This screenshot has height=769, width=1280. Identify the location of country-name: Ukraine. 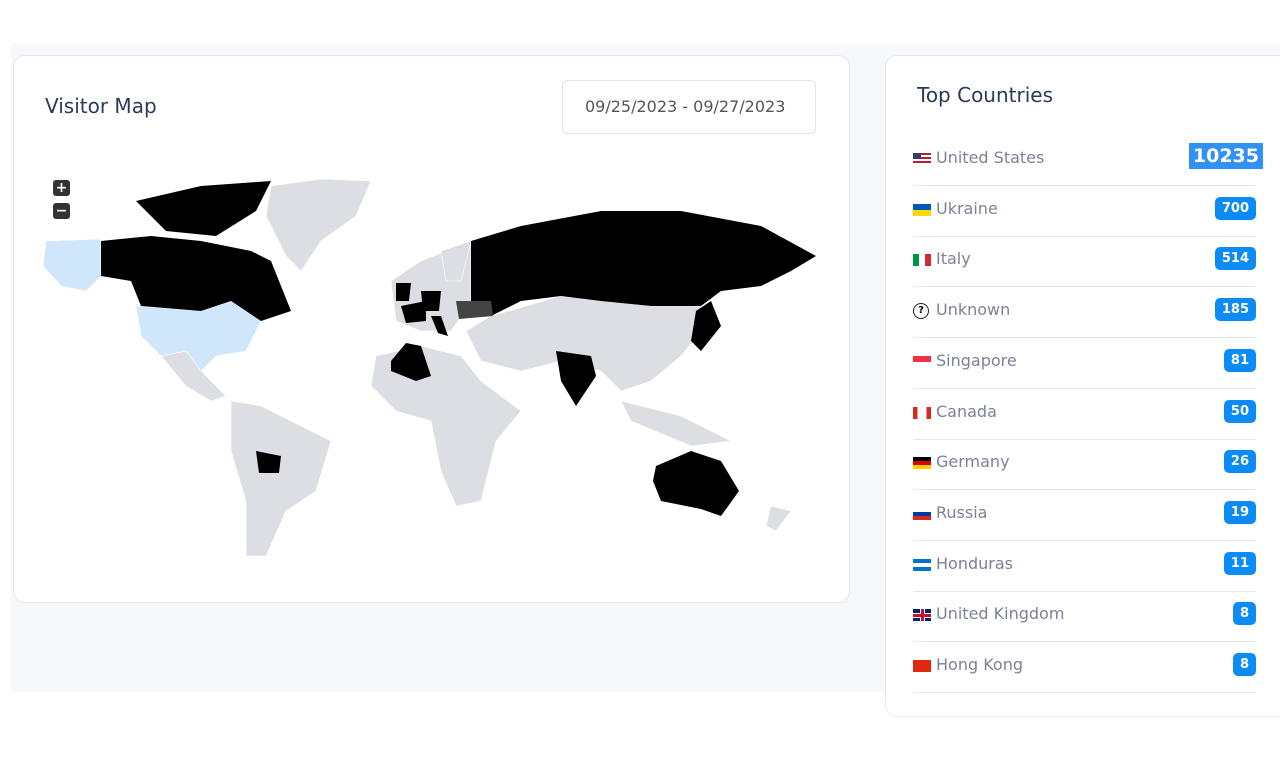
(967, 208).